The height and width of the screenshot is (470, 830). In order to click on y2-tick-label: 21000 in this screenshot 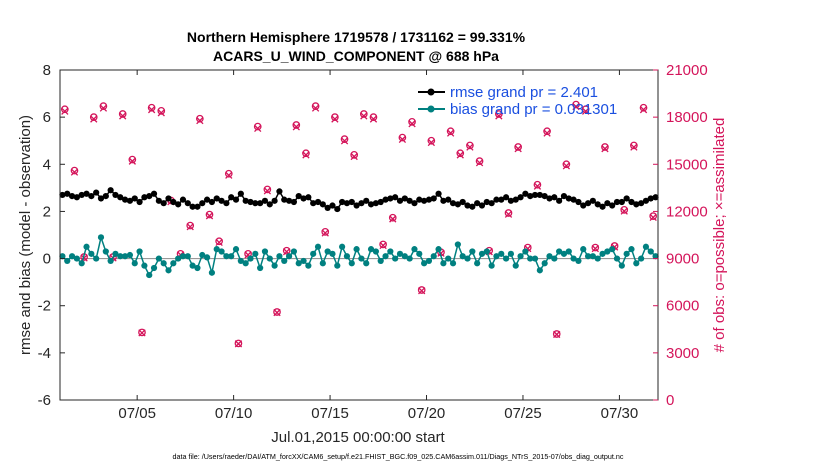, I will do `click(687, 70)`.